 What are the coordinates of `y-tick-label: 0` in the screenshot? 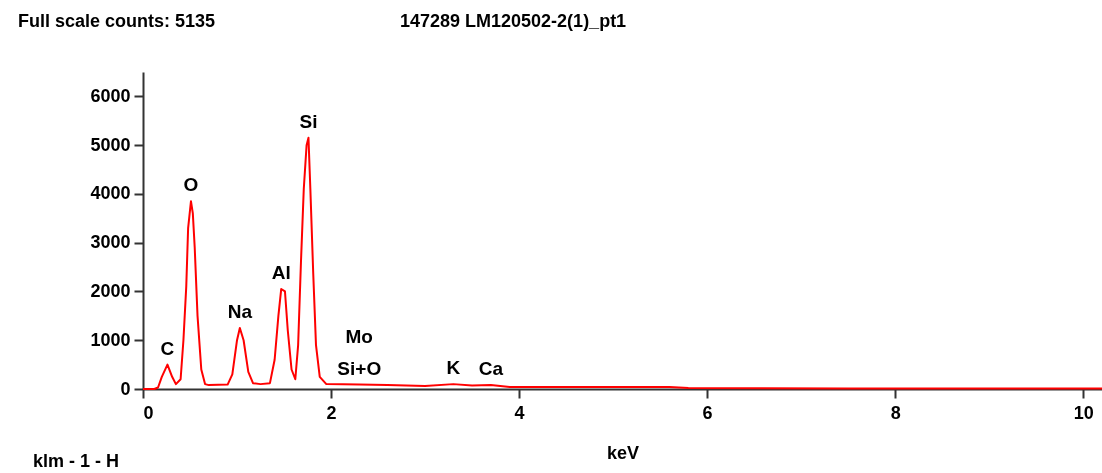 It's located at (125, 388).